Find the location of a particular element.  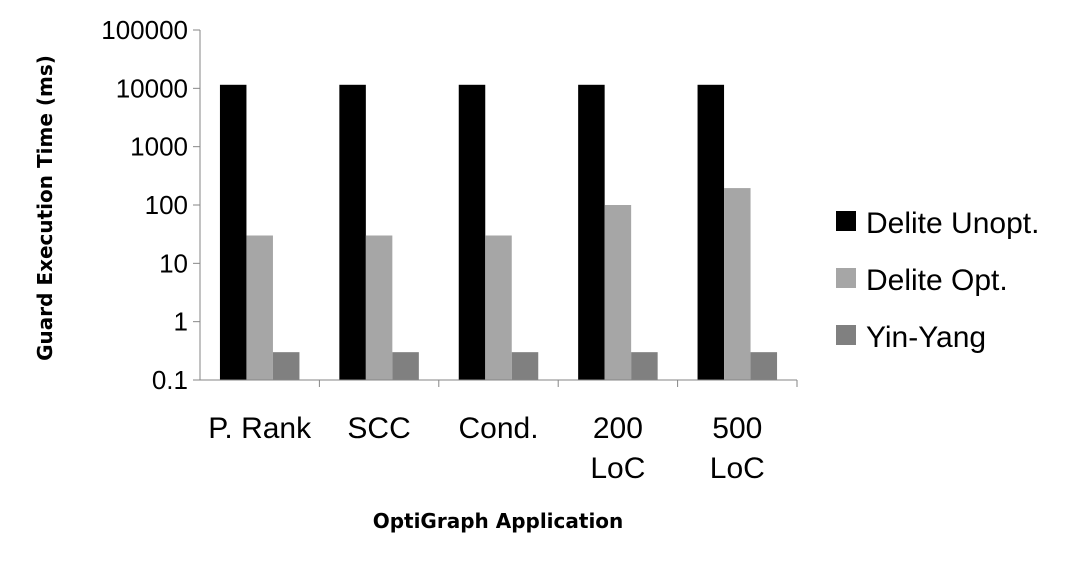

y-tick-label: 10000 is located at coordinates (152, 88).